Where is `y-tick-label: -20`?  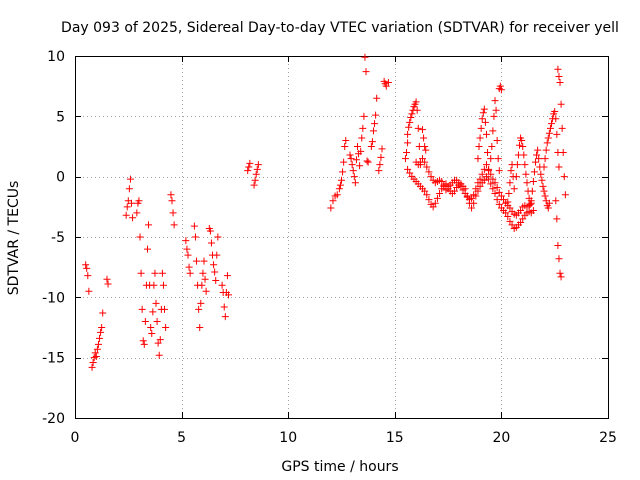
y-tick-label: -20 is located at coordinates (53, 419).